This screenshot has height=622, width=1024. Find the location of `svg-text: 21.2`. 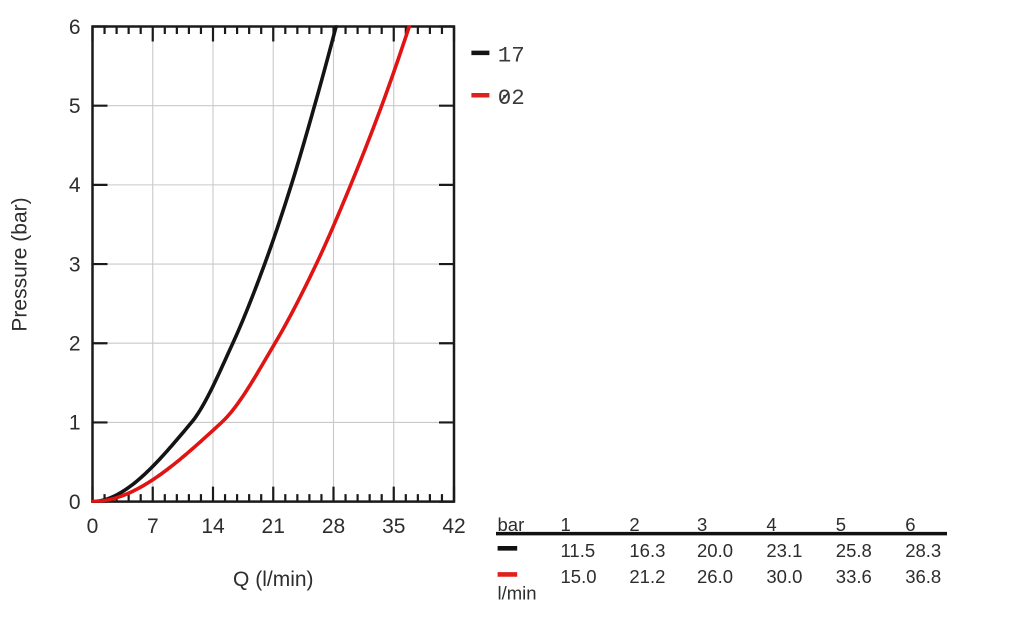

svg-text: 21.2 is located at coordinates (647, 576).